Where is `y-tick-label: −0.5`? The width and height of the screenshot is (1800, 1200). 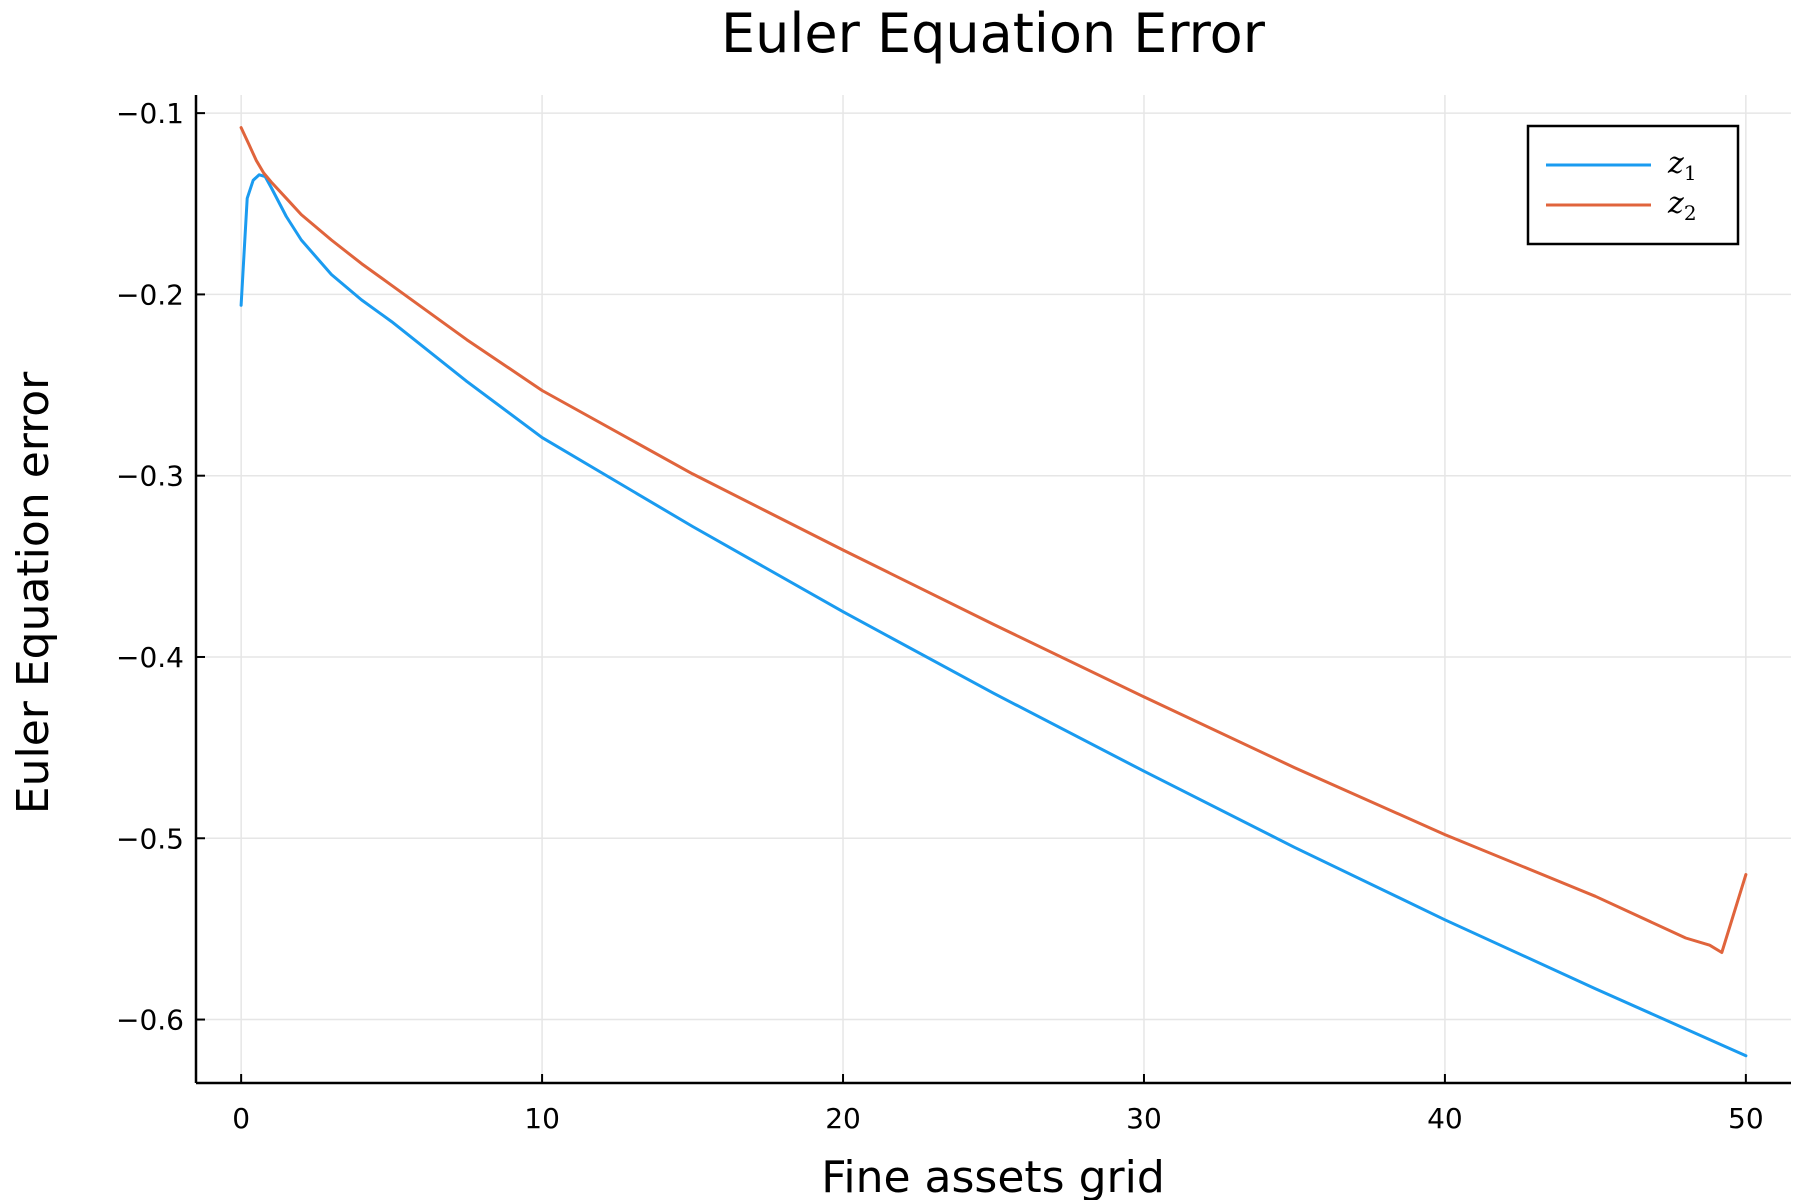 y-tick-label: −0.5 is located at coordinates (150, 838).